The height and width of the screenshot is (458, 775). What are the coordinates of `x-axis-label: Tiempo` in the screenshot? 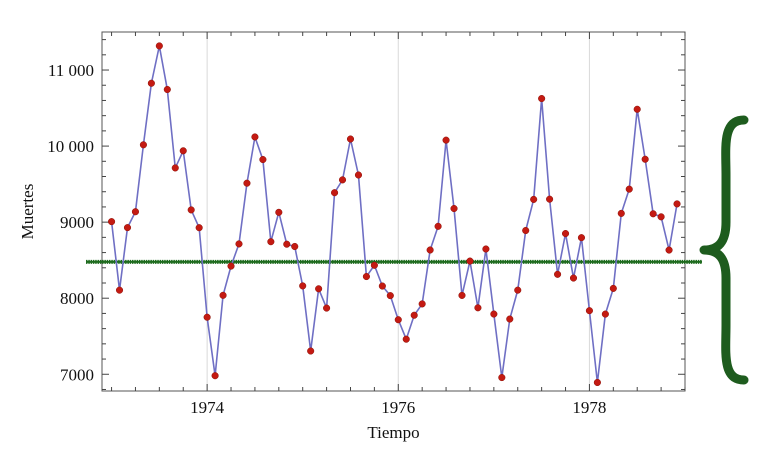 It's located at (393, 432).